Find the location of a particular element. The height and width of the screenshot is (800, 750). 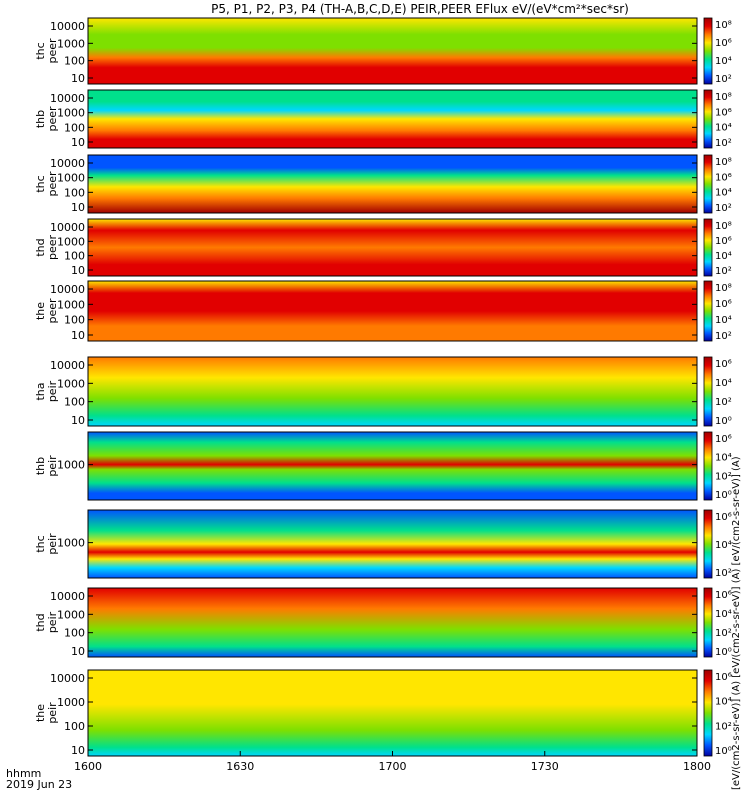

x-tick-label: 1600 is located at coordinates (88, 766).